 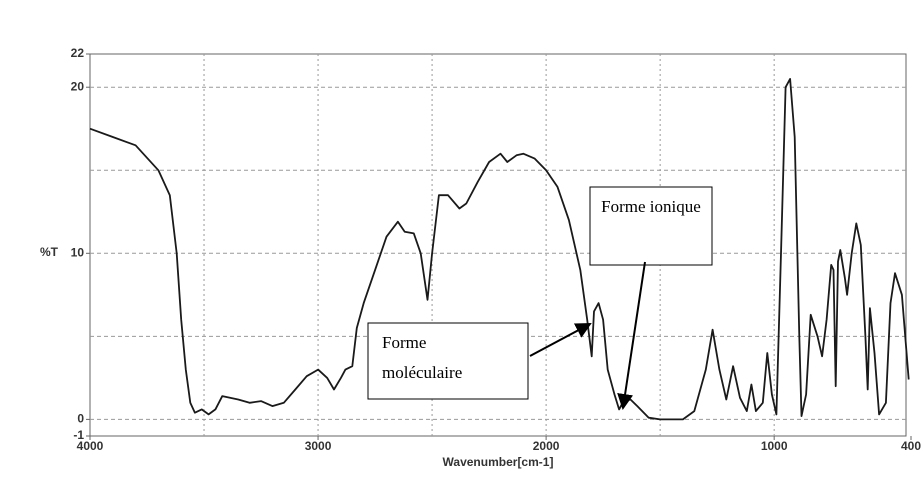 What do you see at coordinates (80, 419) in the screenshot?
I see `y-tick-label: 0` at bounding box center [80, 419].